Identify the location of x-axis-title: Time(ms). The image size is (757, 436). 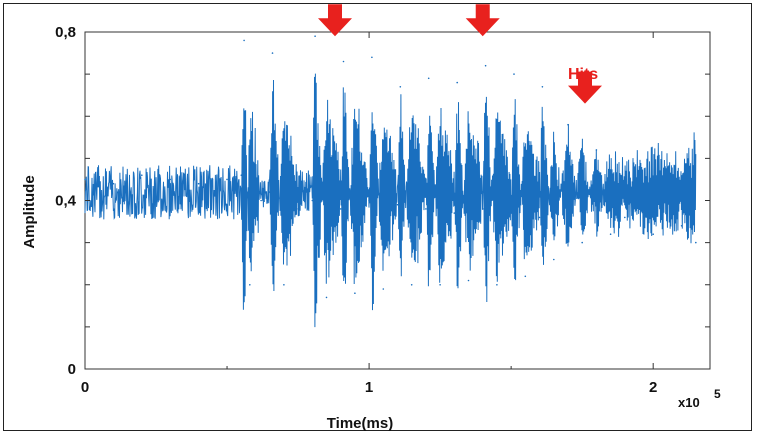
(360, 423).